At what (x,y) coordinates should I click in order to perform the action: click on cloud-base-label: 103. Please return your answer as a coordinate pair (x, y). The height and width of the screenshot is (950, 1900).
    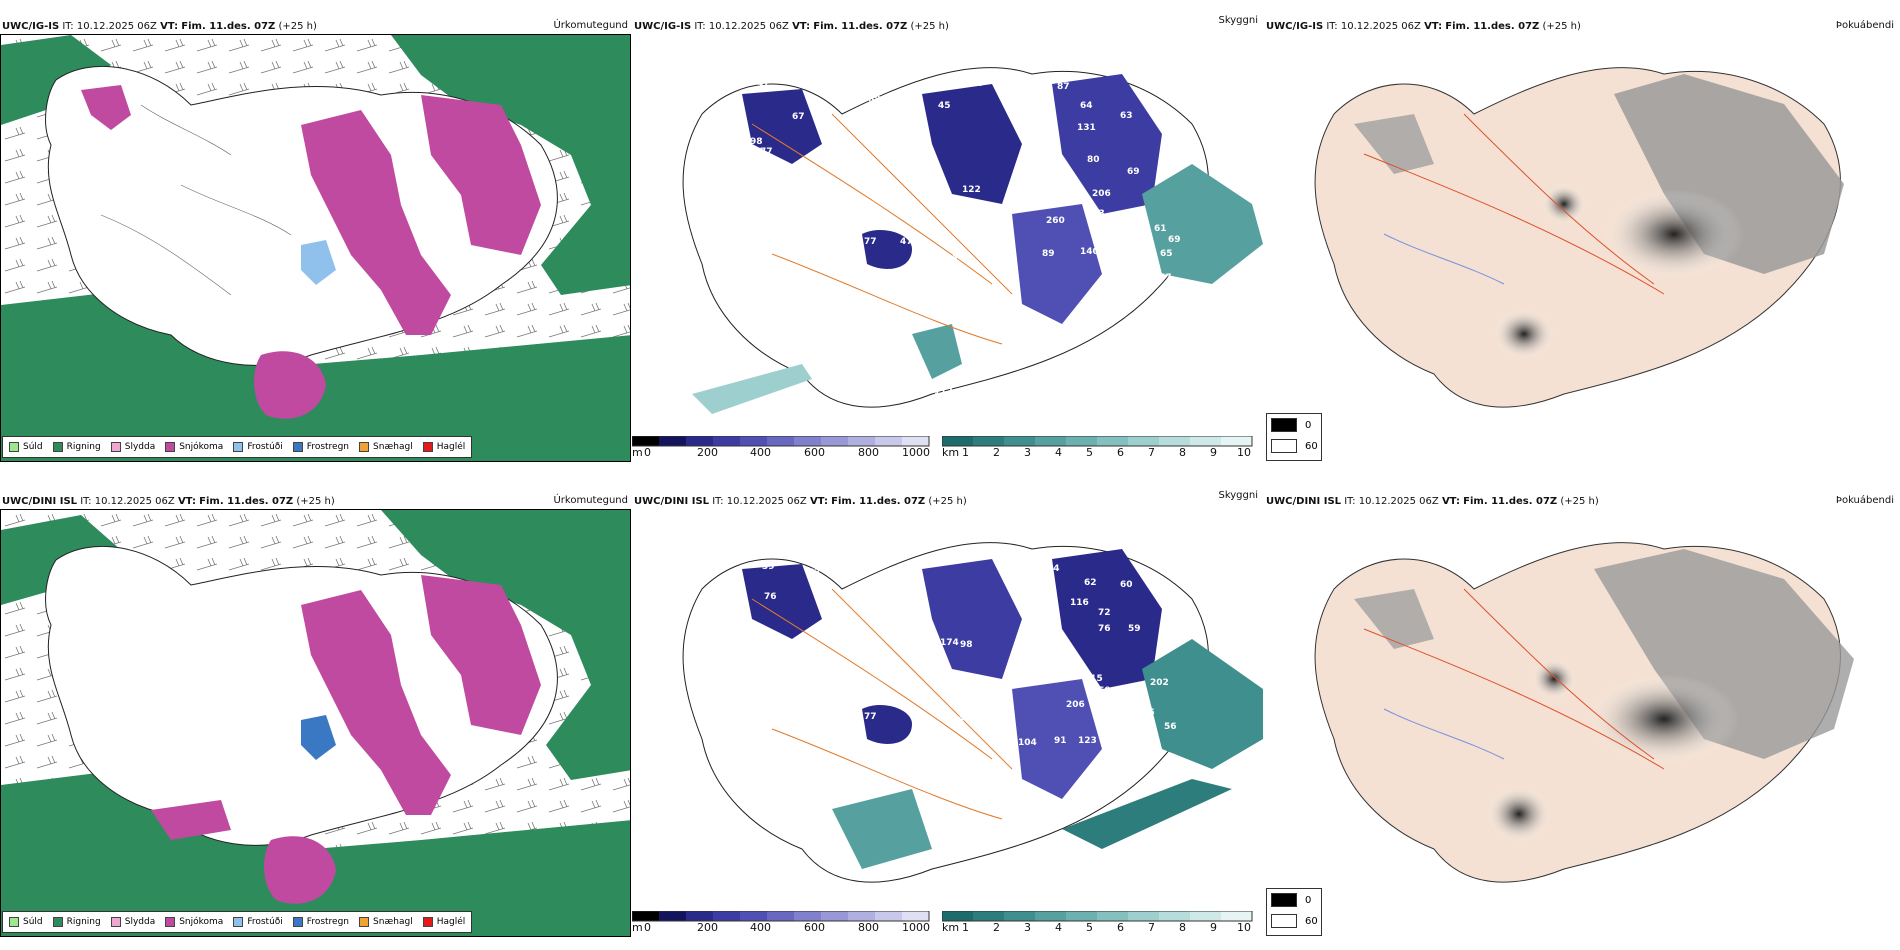
    Looking at the image, I should click on (903, 609).